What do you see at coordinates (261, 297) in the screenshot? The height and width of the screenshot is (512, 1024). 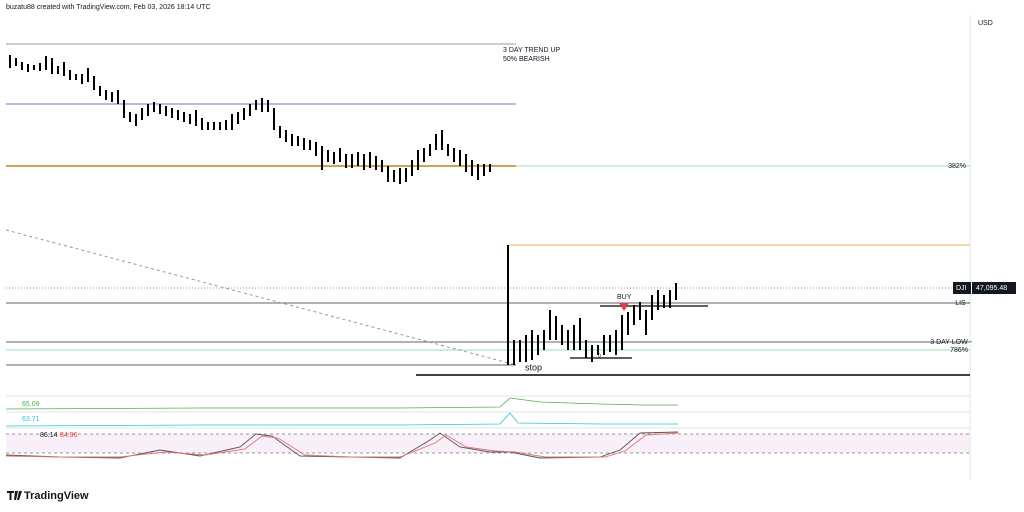 I see `trend-line` at bounding box center [261, 297].